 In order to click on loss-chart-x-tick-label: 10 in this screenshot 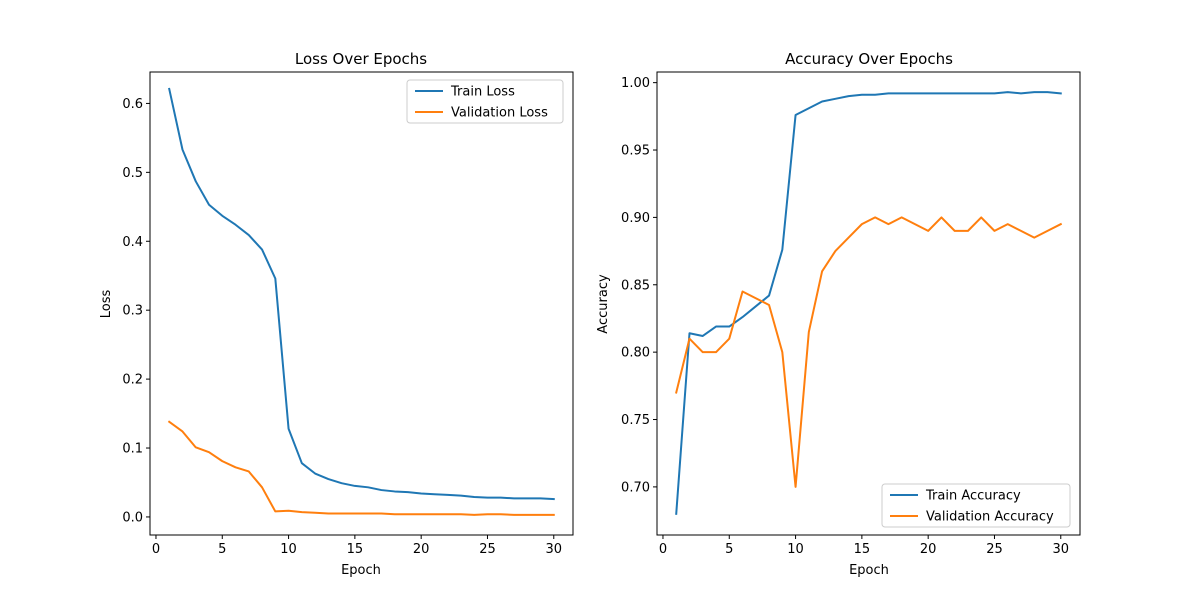, I will do `click(288, 549)`.